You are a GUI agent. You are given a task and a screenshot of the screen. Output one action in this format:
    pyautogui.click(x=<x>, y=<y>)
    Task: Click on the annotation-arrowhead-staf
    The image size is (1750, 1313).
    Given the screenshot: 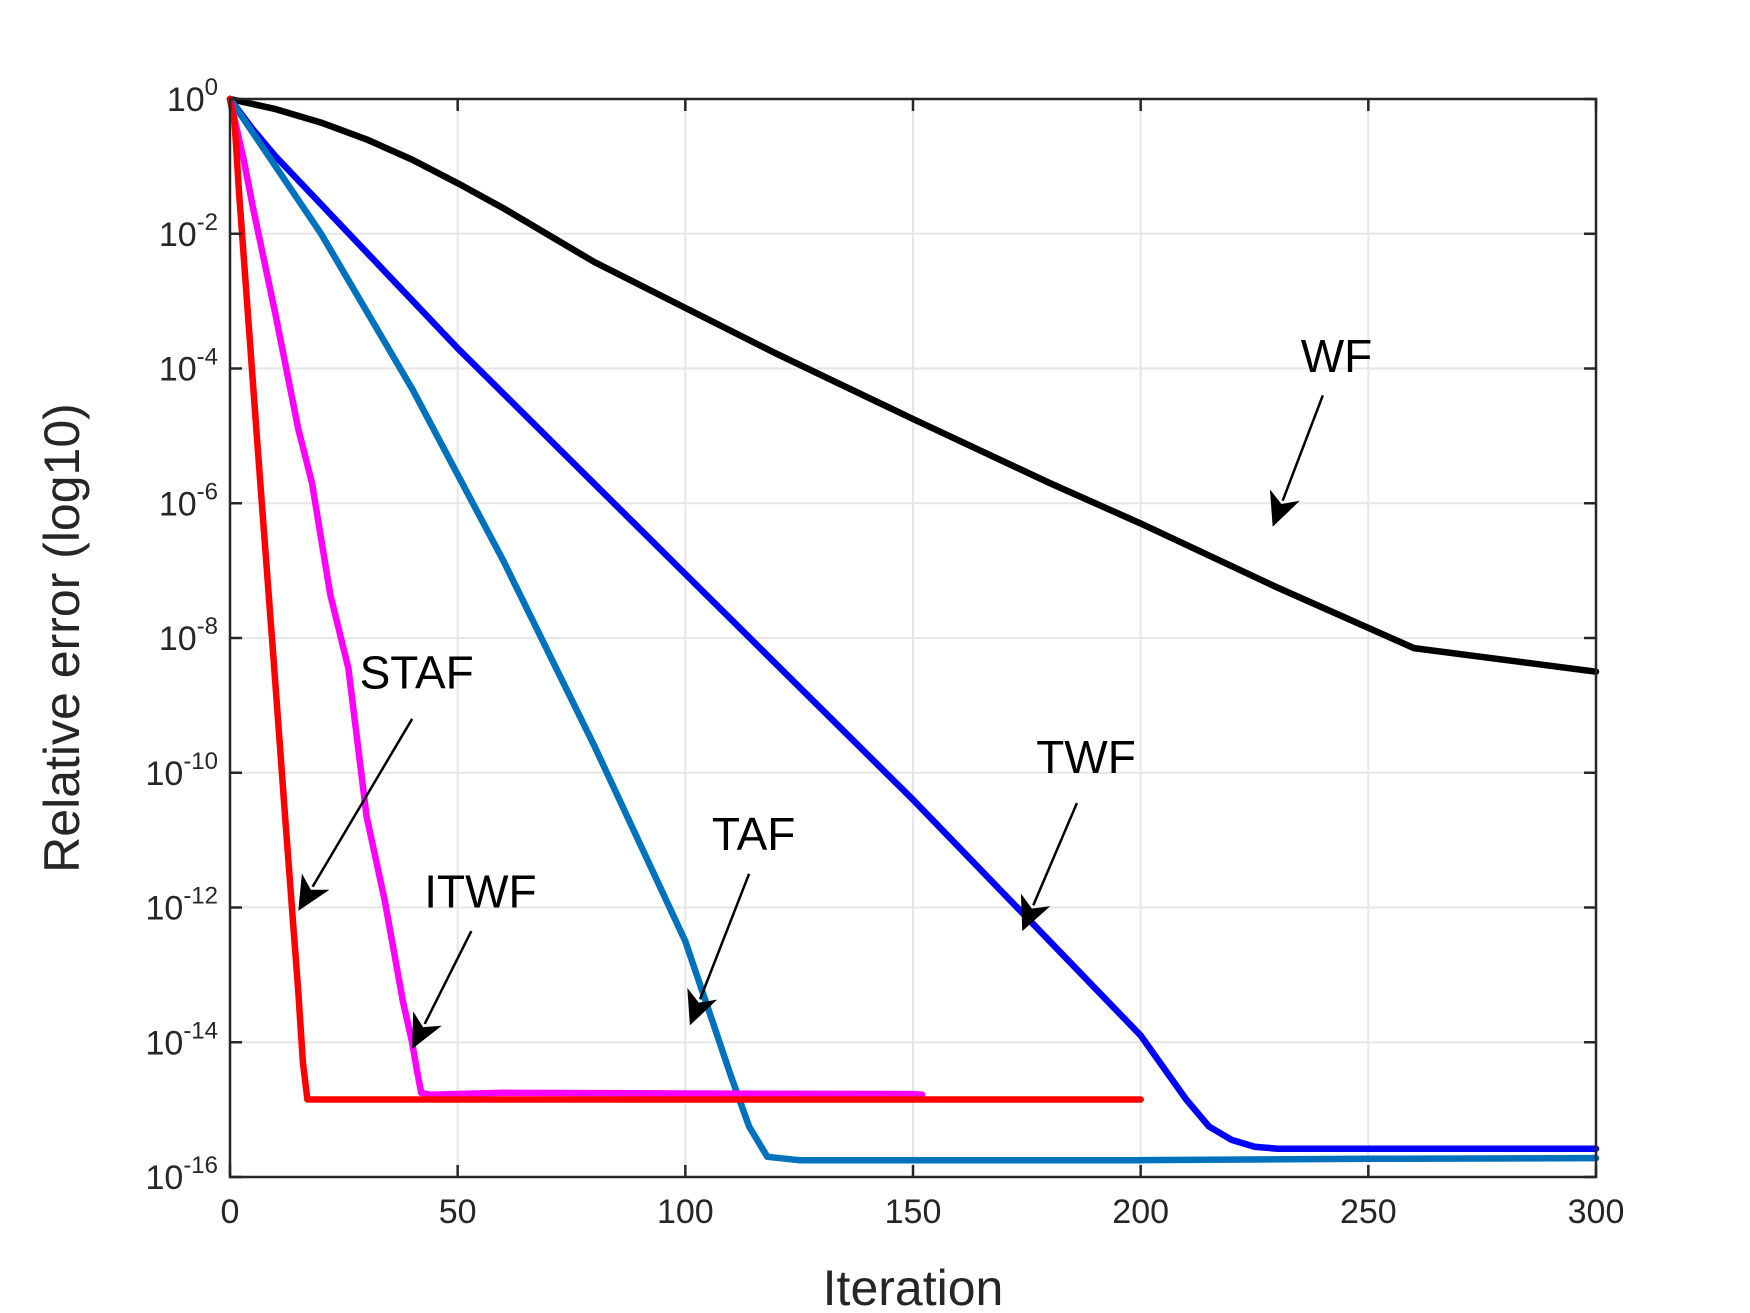 What is the action you would take?
    pyautogui.click(x=314, y=892)
    